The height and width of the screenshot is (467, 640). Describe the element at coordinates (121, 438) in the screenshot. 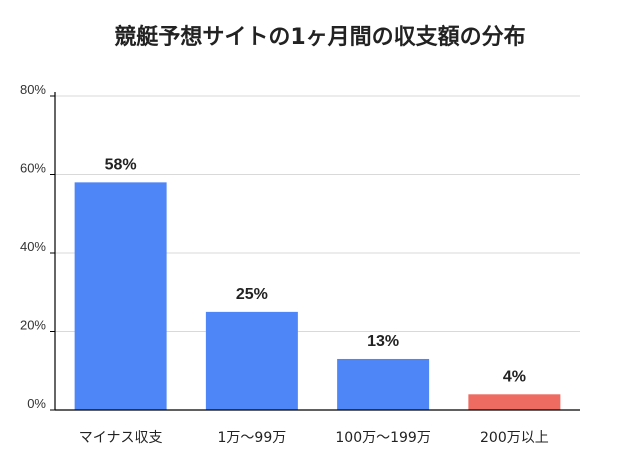

I see `x-tick-label: マイナス収支` at that location.